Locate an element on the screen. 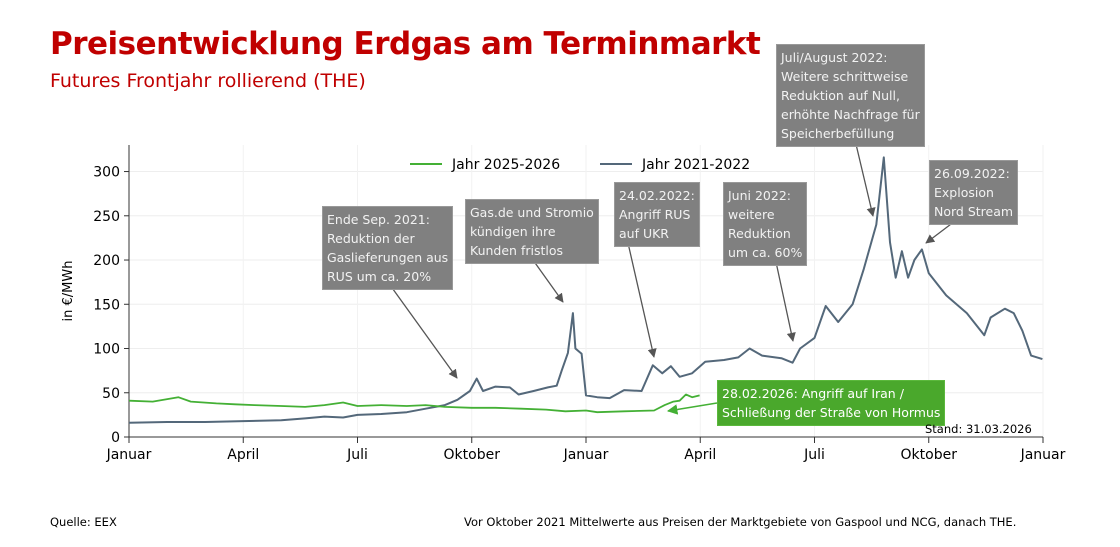 The width and height of the screenshot is (1120, 547). annotation-jun-2022: Juni 2022: weitere Reduktion um ca. 60% is located at coordinates (765, 224).